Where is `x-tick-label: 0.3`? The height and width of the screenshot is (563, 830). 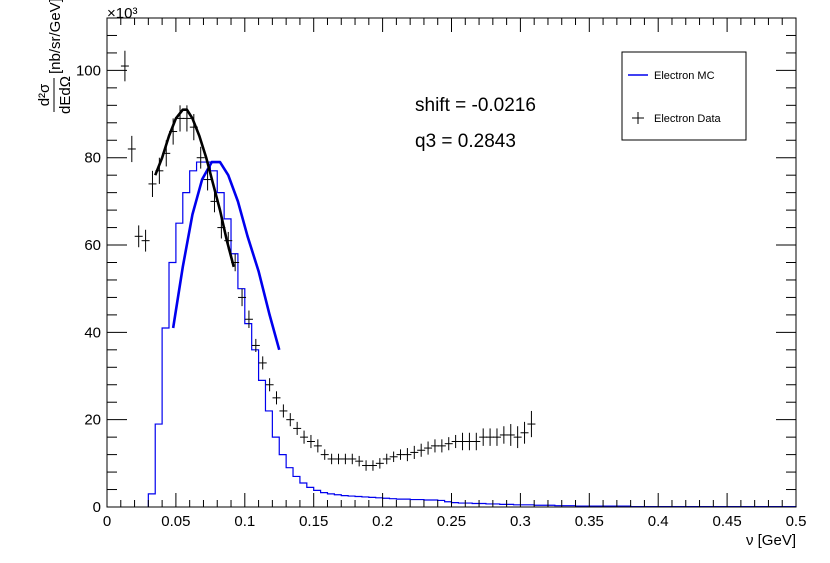
x-tick-label: 0.3 is located at coordinates (520, 521).